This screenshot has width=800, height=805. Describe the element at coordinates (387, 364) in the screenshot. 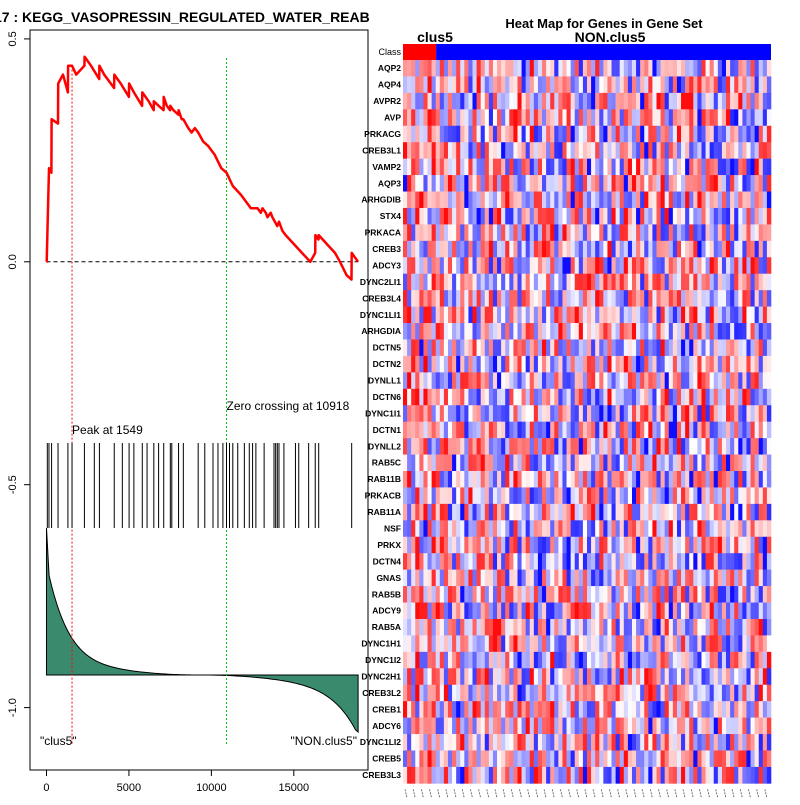

I see `gene-row-label: DCTN2` at that location.